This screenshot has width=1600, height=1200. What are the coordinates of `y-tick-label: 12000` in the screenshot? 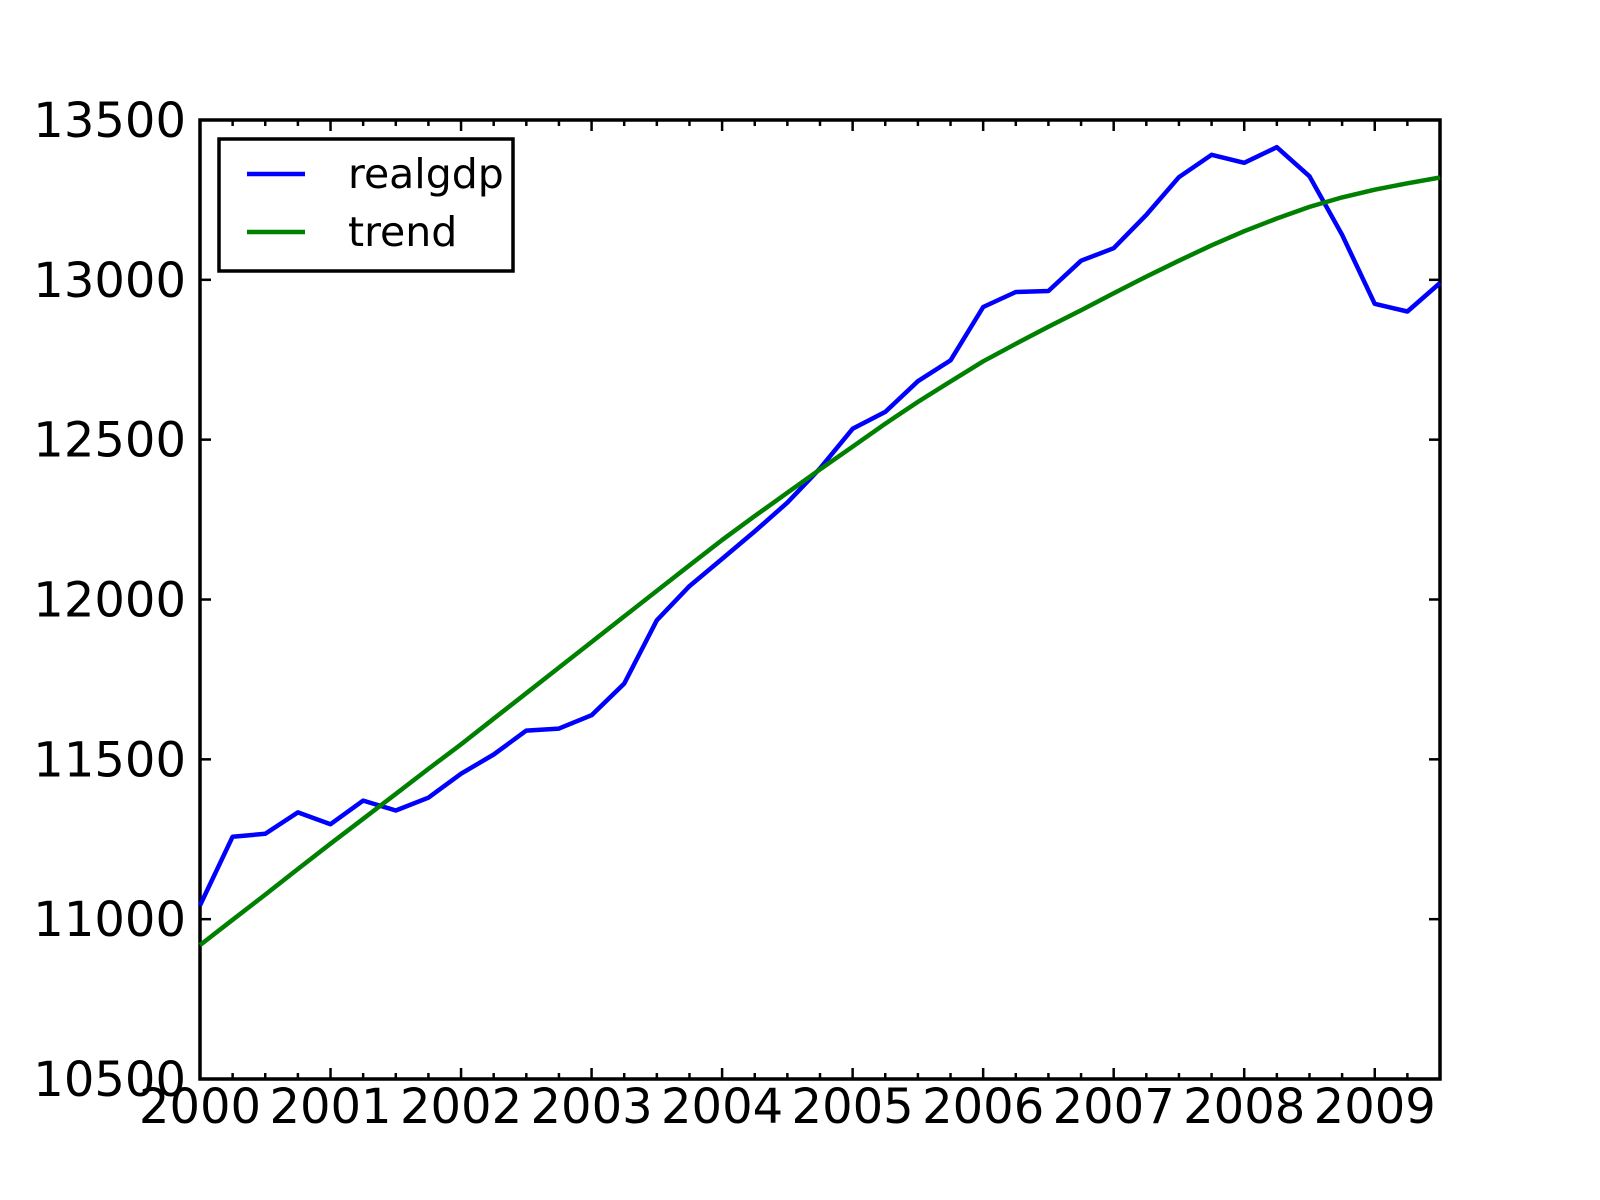 It's located at (109, 601).